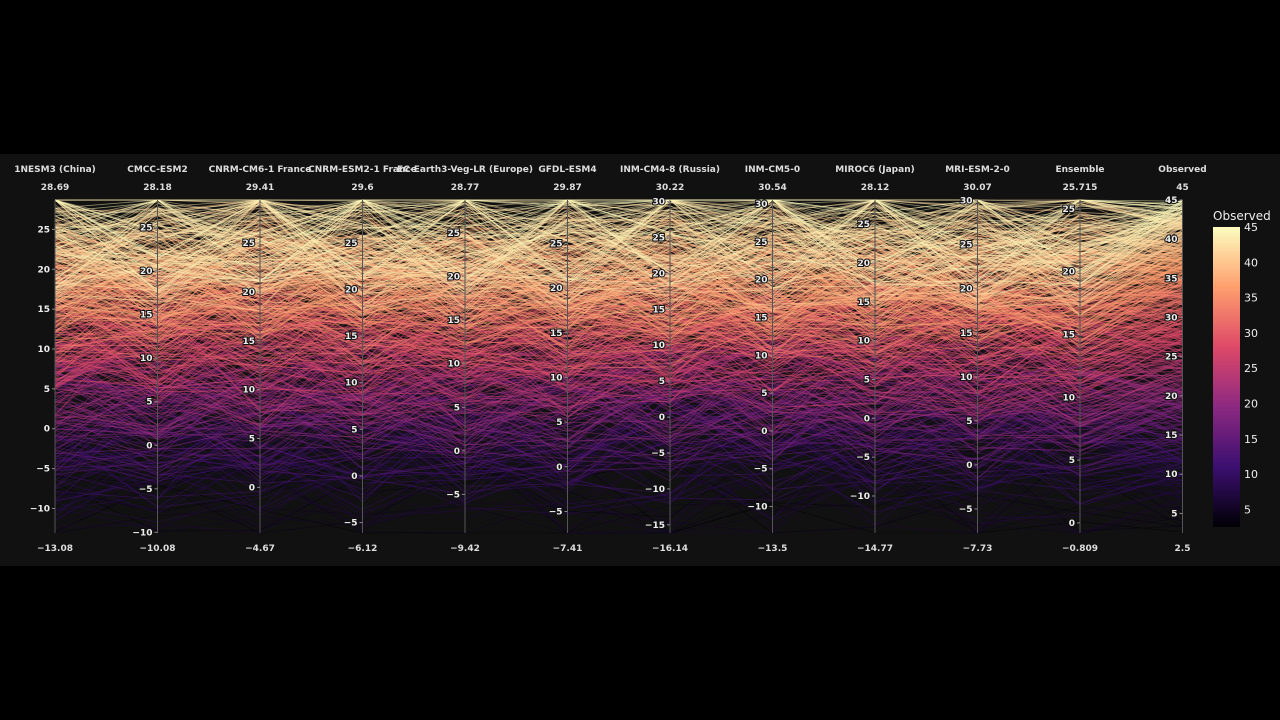  I want to click on axis-max-label: 28.77, so click(465, 188).